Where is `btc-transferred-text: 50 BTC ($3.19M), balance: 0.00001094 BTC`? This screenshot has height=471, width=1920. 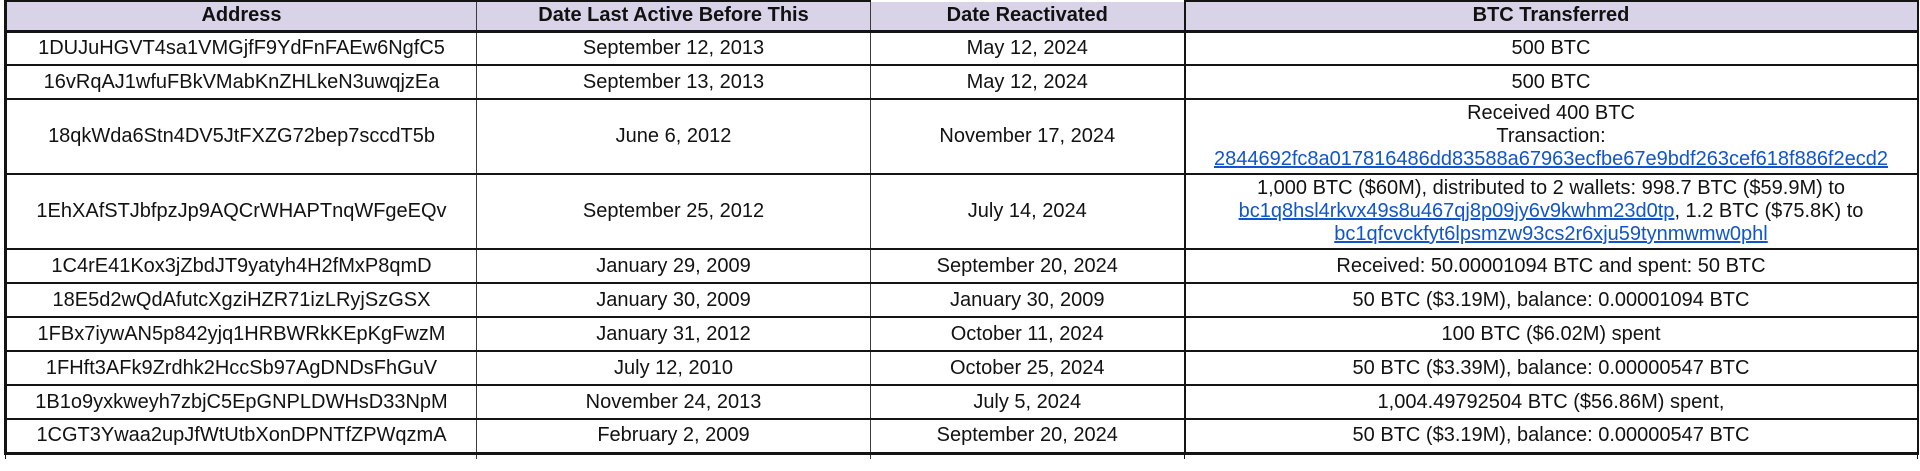 btc-transferred-text: 50 BTC ($3.19M), balance: 0.00001094 BTC is located at coordinates (1551, 299).